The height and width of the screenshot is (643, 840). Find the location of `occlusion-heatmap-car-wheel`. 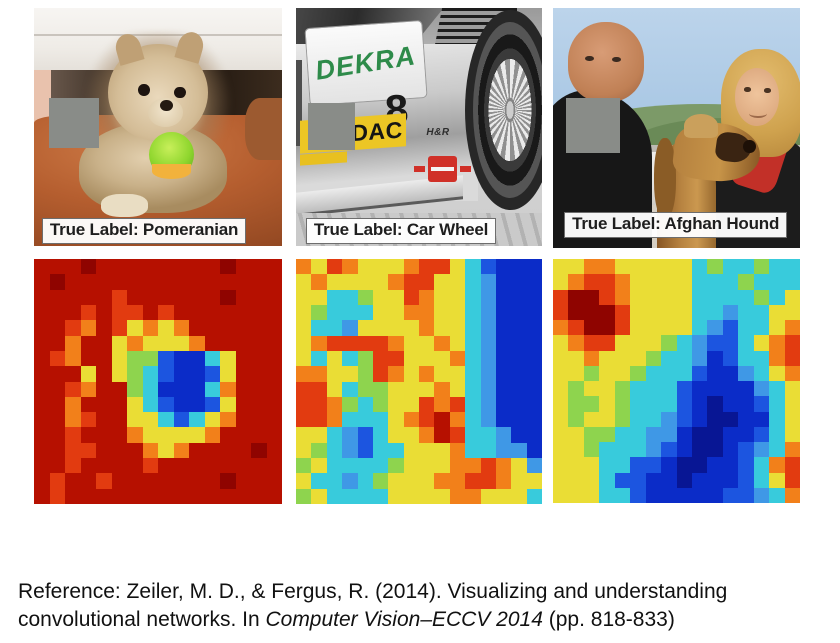

occlusion-heatmap-car-wheel is located at coordinates (419, 381).